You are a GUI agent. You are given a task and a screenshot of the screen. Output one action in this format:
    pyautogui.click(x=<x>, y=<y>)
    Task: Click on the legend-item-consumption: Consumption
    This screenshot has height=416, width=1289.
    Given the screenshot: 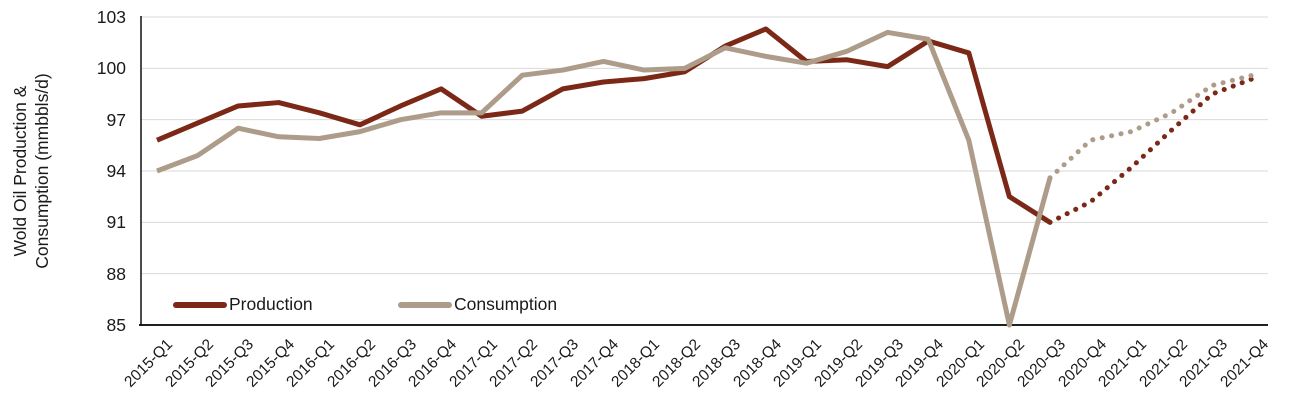 What is the action you would take?
    pyautogui.click(x=477, y=304)
    